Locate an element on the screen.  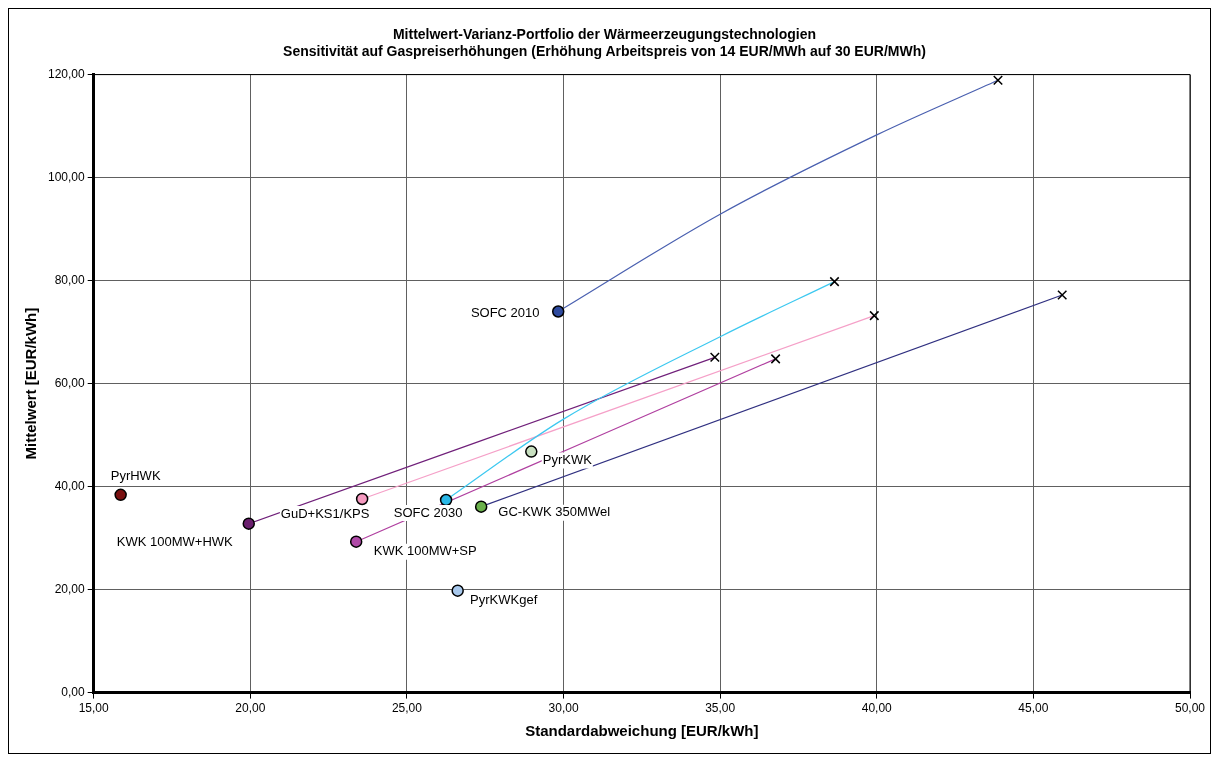
chart-title: Mittelwert-Varianz-Portfolio der Wärmeerzeugungstechnologien Sensitivität auf Gaspreiserhöhungen (Erhöhung Arbeitspreis von 14 EUR/MWh auf 30 EUR/MWh) is located at coordinates (604, 43).